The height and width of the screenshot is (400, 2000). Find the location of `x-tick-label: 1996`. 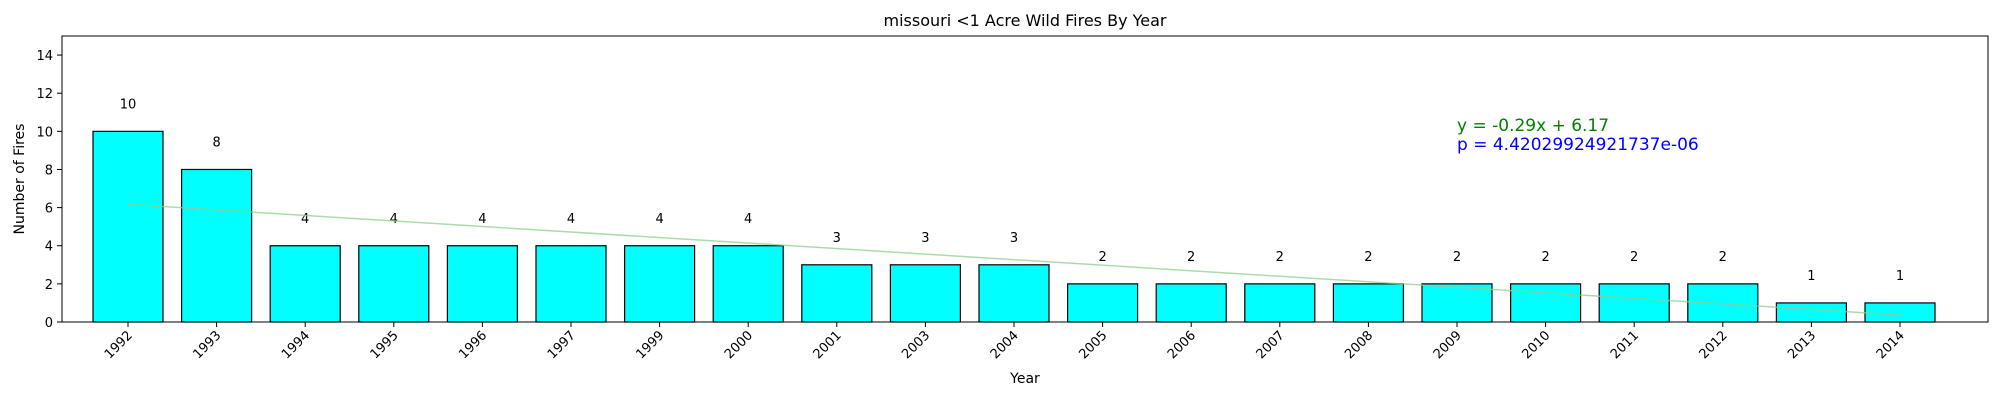

x-tick-label: 1996 is located at coordinates (473, 345).